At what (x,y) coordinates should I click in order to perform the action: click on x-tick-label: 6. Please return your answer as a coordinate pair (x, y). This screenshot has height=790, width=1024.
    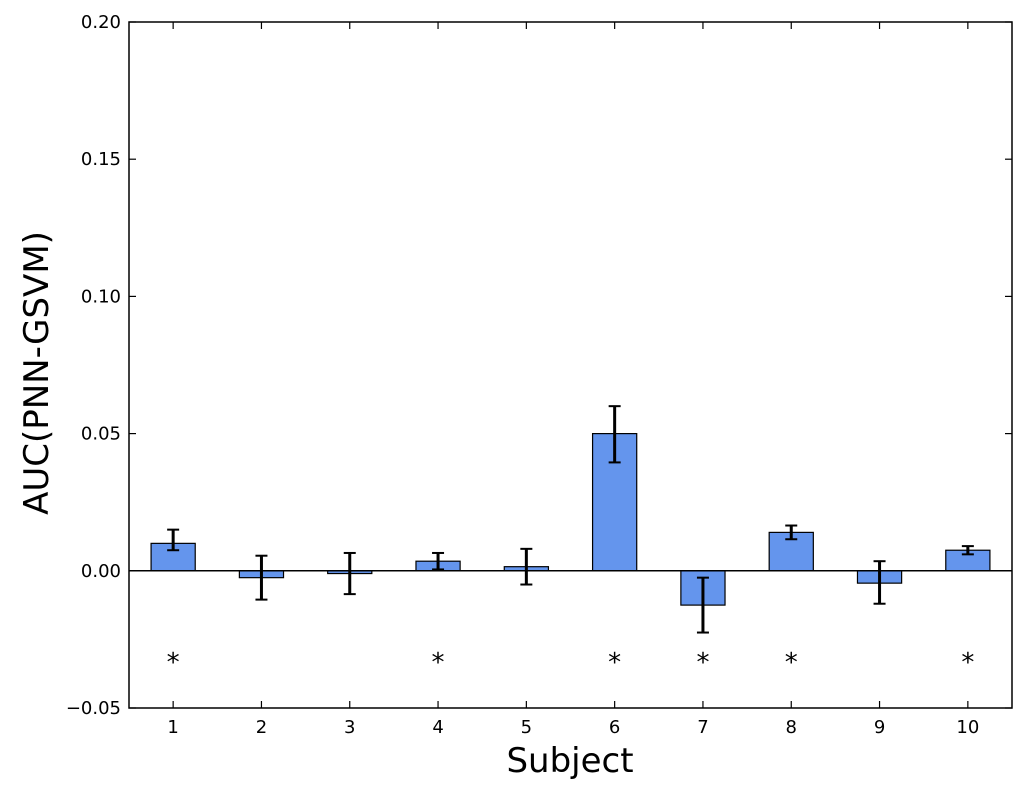
    Looking at the image, I should click on (614, 727).